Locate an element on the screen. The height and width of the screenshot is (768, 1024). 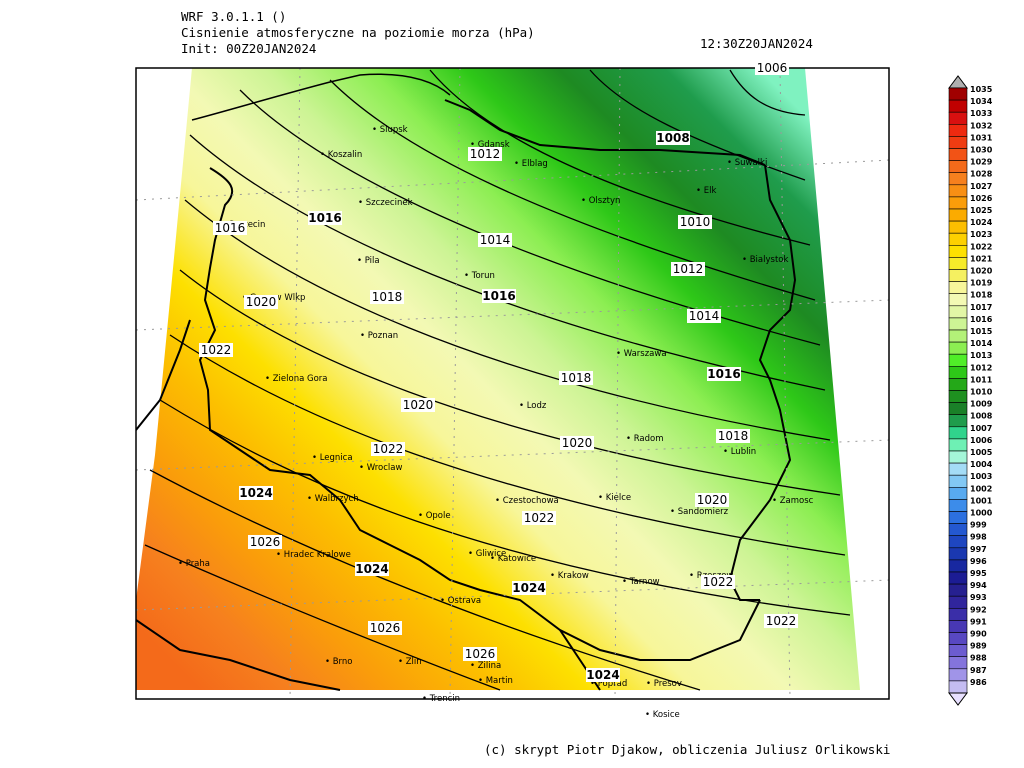
scale-label: 1016 is located at coordinates (981, 319).